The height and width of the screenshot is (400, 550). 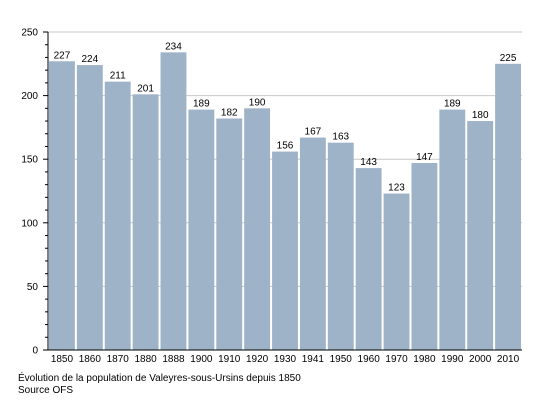 What do you see at coordinates (396, 359) in the screenshot?
I see `x-tick-label: 1970` at bounding box center [396, 359].